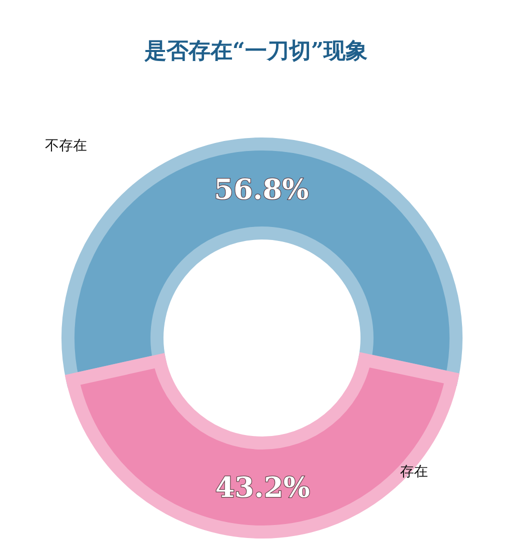 This screenshot has width=509, height=551. I want to click on data-label: 43.2%, so click(262, 487).